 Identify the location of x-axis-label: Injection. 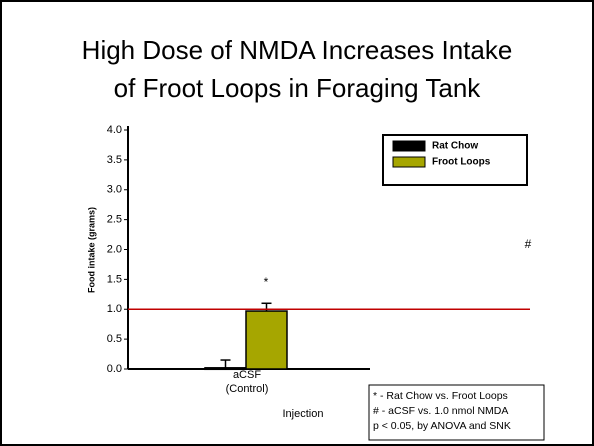
(303, 414).